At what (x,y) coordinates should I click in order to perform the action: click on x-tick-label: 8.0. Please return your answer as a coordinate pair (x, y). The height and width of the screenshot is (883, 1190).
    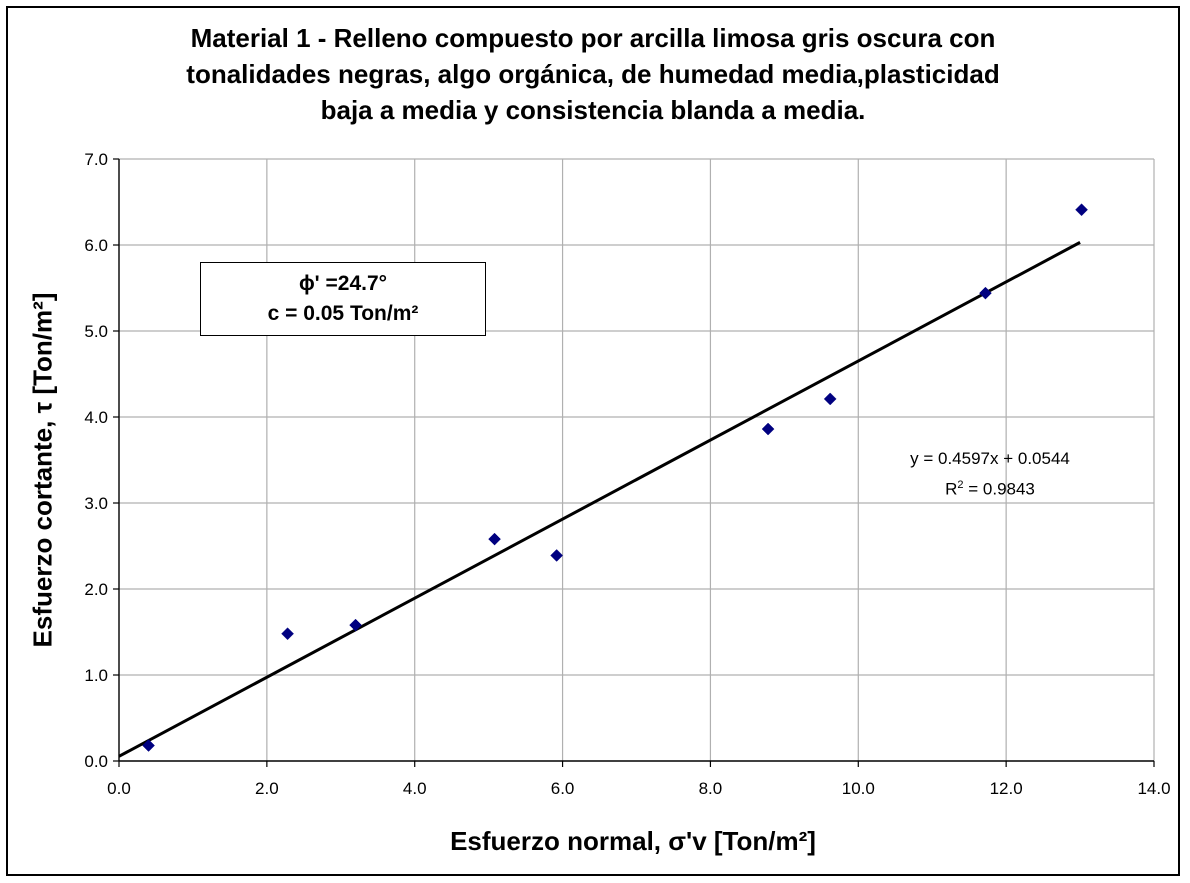
    Looking at the image, I should click on (711, 788).